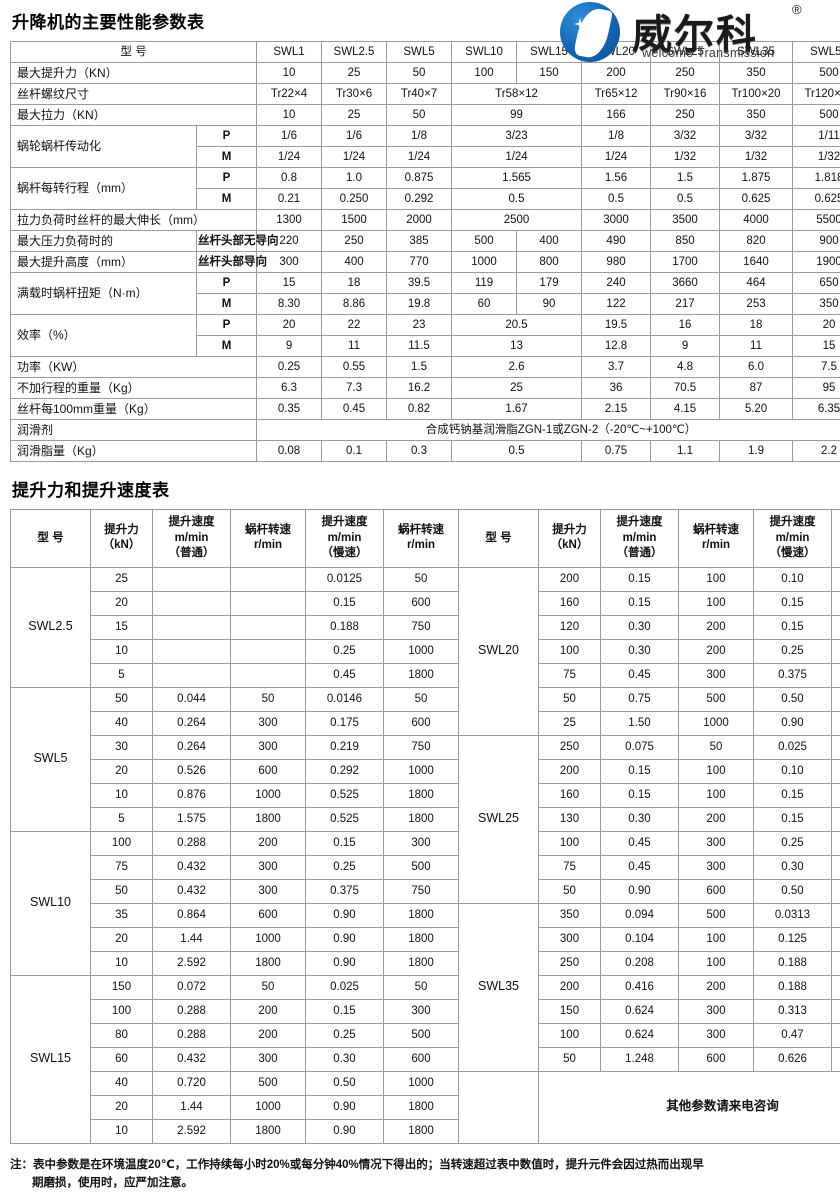 This screenshot has height=1192, width=840. I want to click on cell: 0.75, so click(616, 451).